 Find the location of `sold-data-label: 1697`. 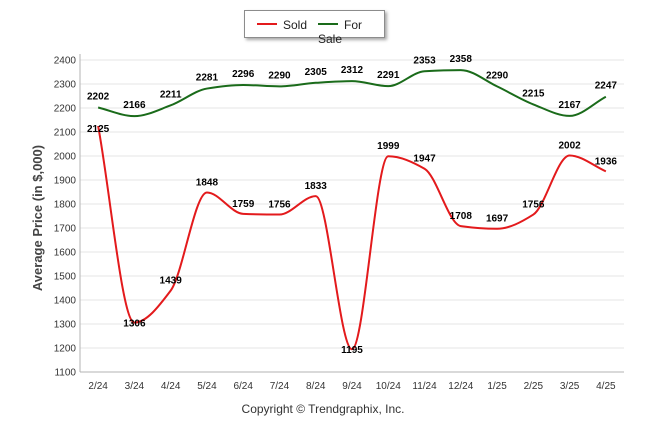

sold-data-label: 1697 is located at coordinates (497, 219).